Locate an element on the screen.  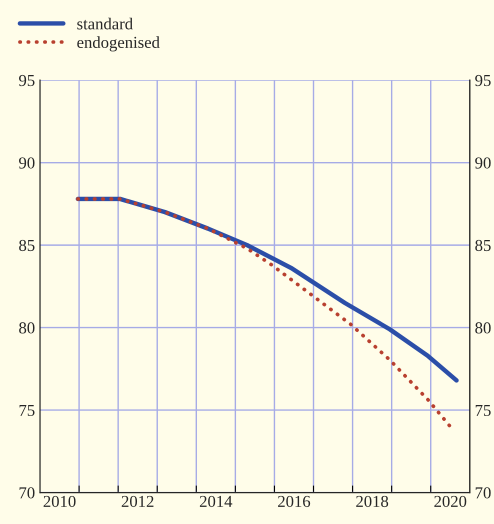
y2-tick-label: 90 is located at coordinates (483, 163).